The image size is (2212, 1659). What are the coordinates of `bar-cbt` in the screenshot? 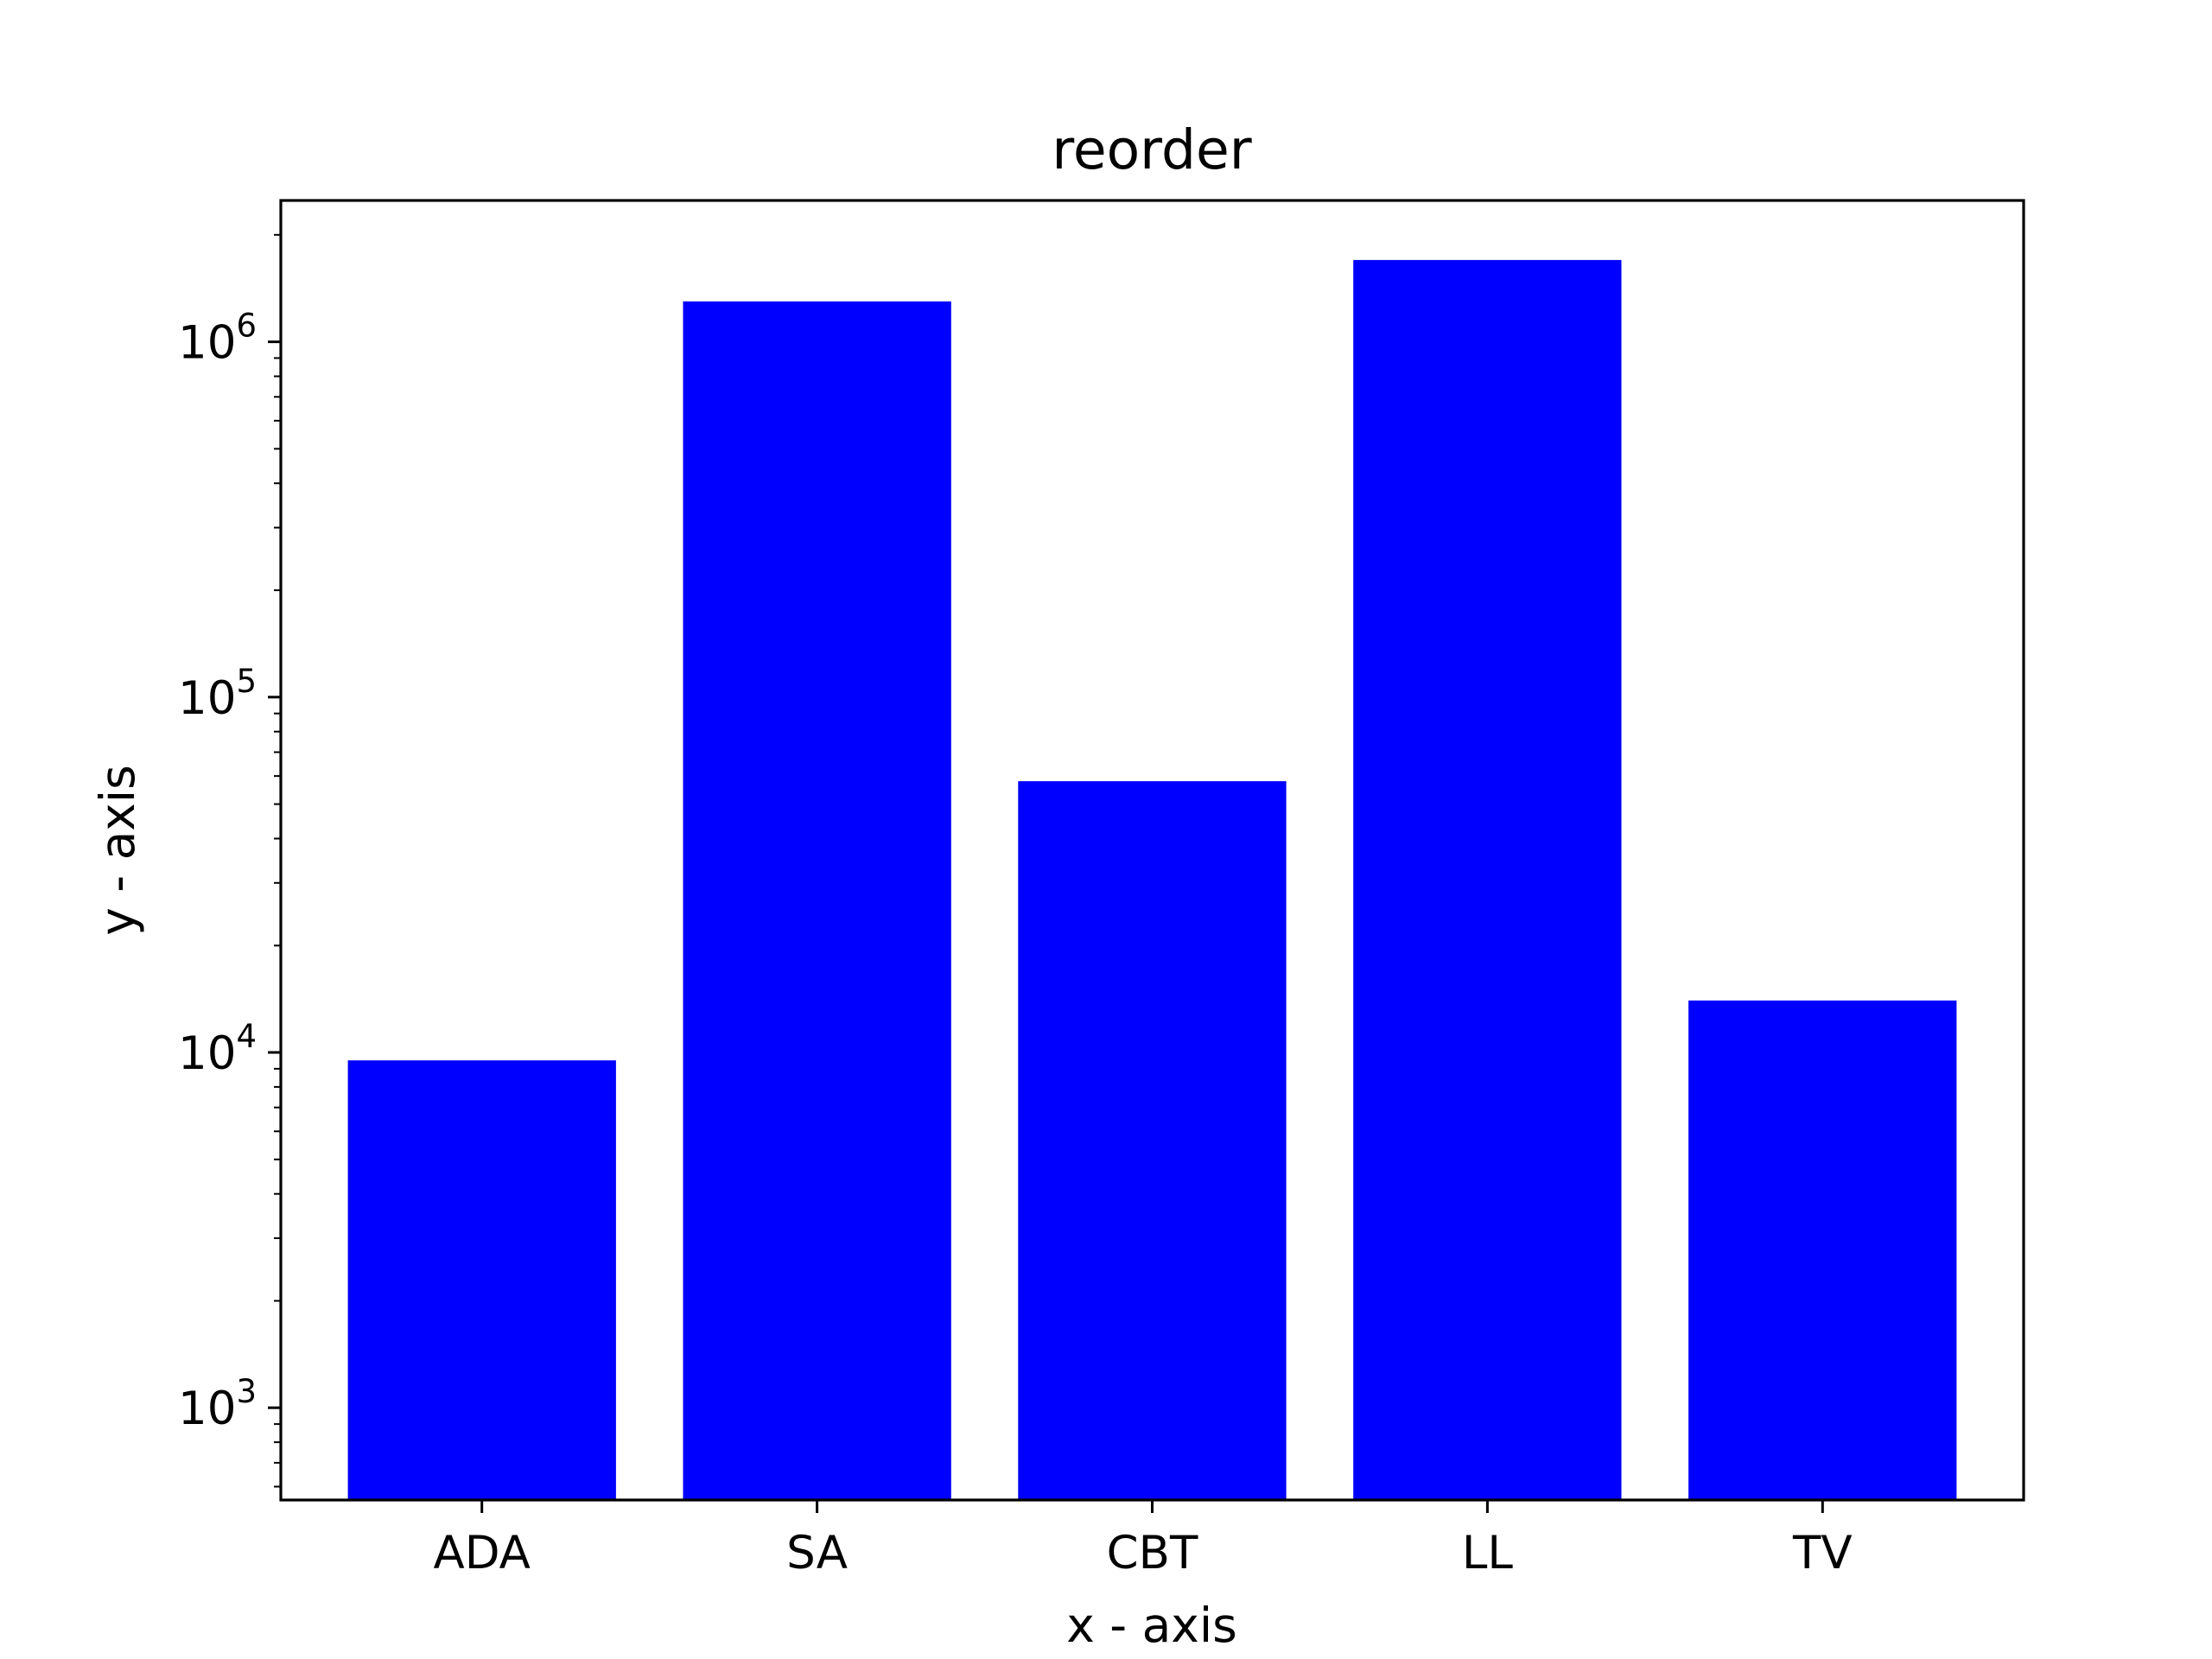 It's located at (1152, 1140).